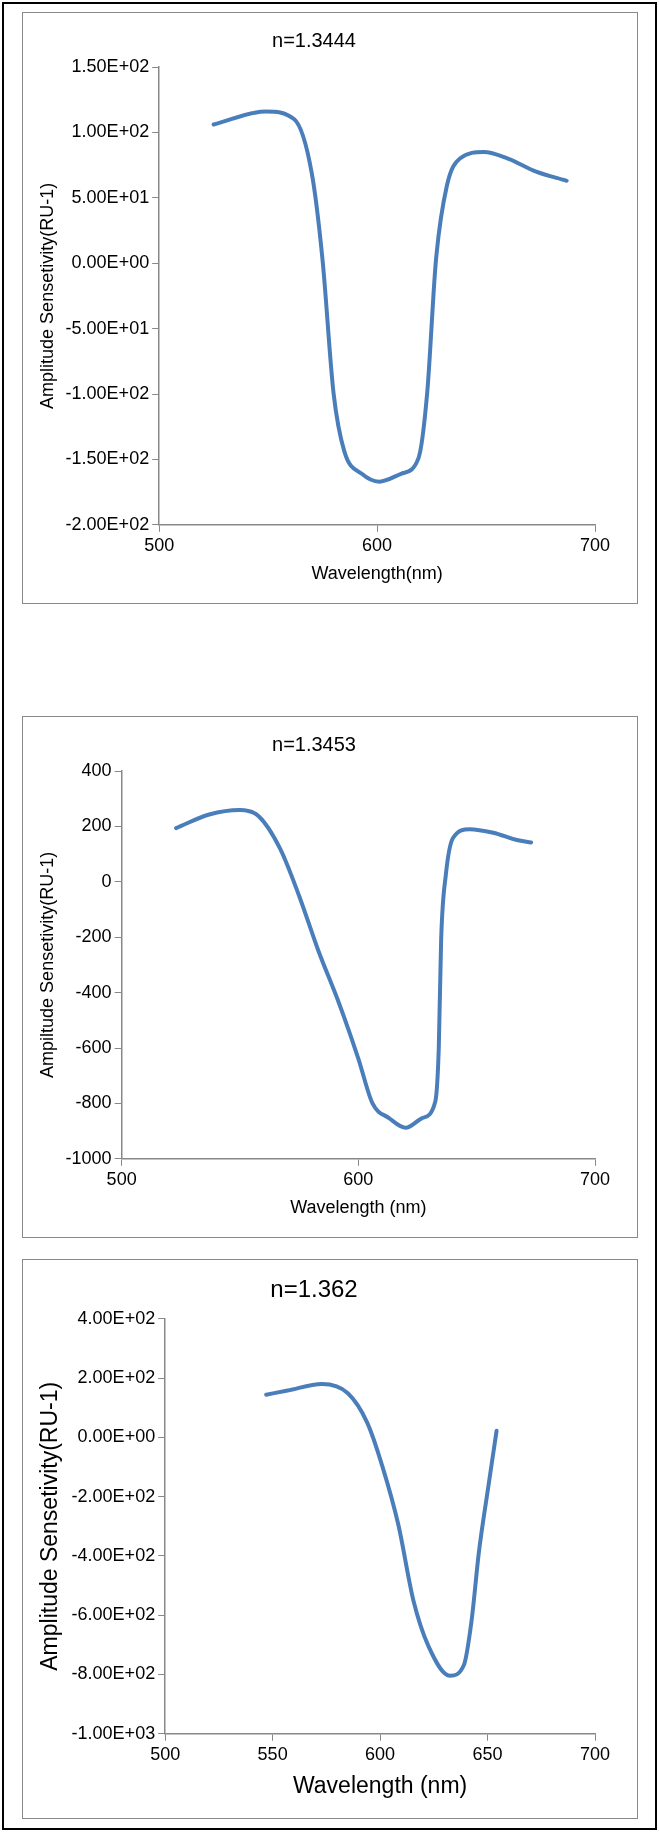 This screenshot has height=1832, width=659. Describe the element at coordinates (96, 769) in the screenshot. I see `y-tick-label: 400` at that location.